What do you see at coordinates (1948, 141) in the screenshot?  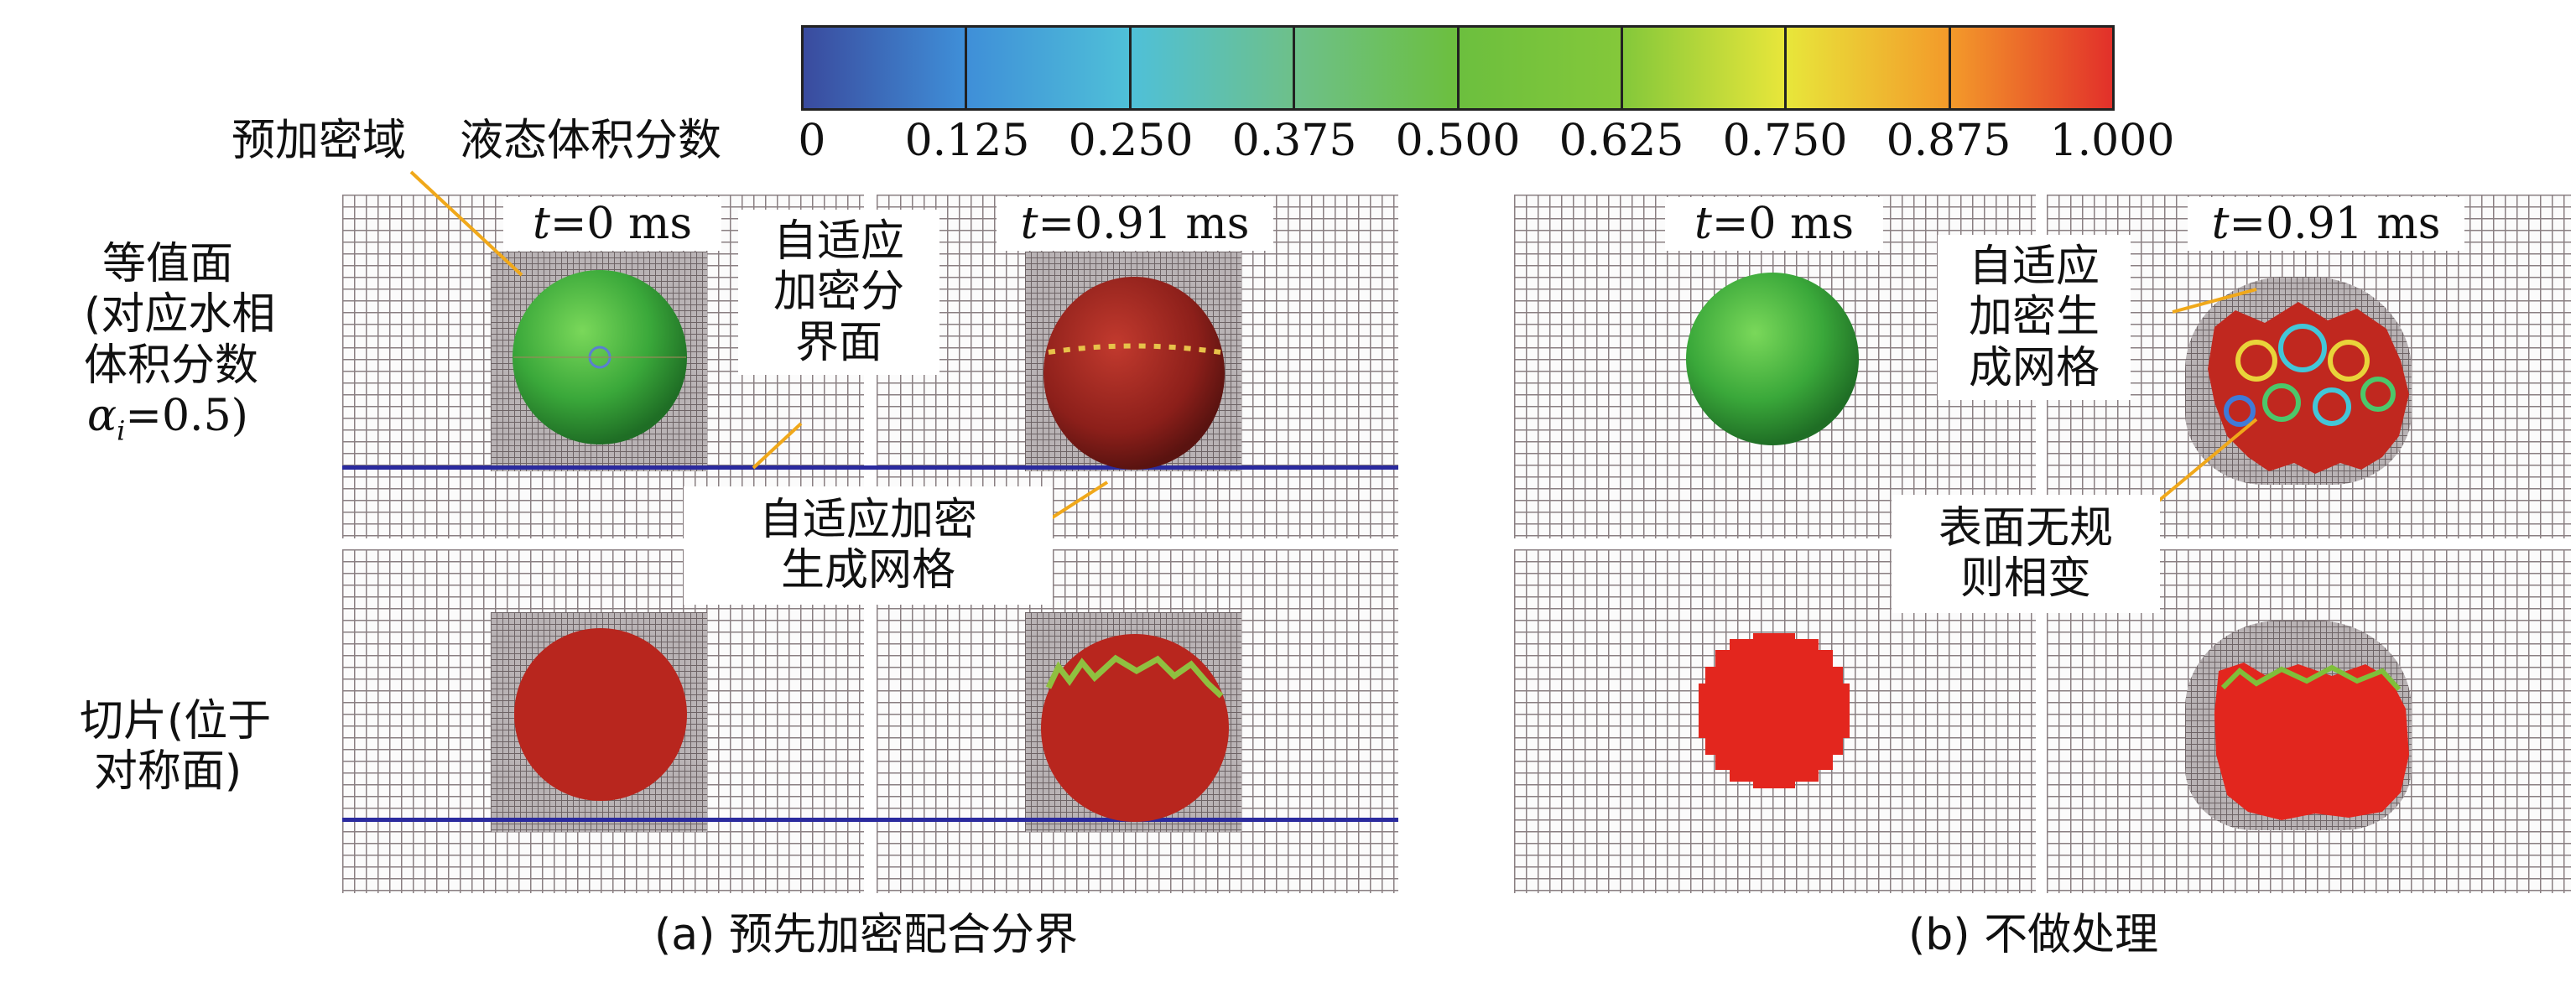 I see `colorbar-tick-label: 0.875` at bounding box center [1948, 141].